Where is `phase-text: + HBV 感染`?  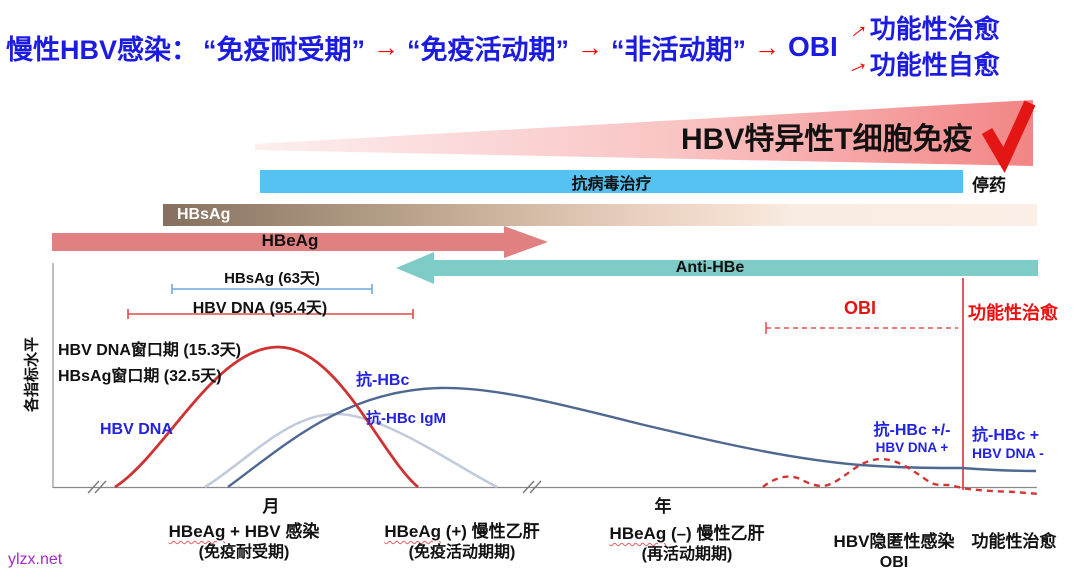
phase-text: + HBV 感染 is located at coordinates (272, 531).